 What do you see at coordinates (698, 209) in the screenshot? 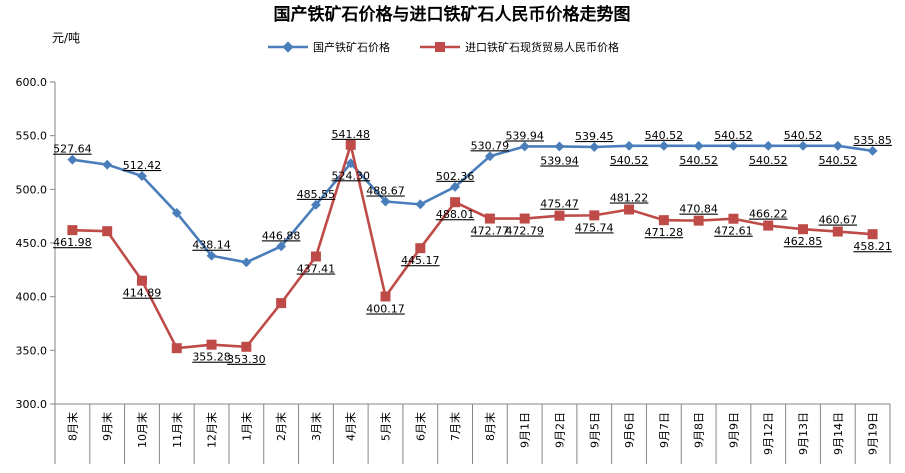
I see `data-label-import: 470.84` at bounding box center [698, 209].